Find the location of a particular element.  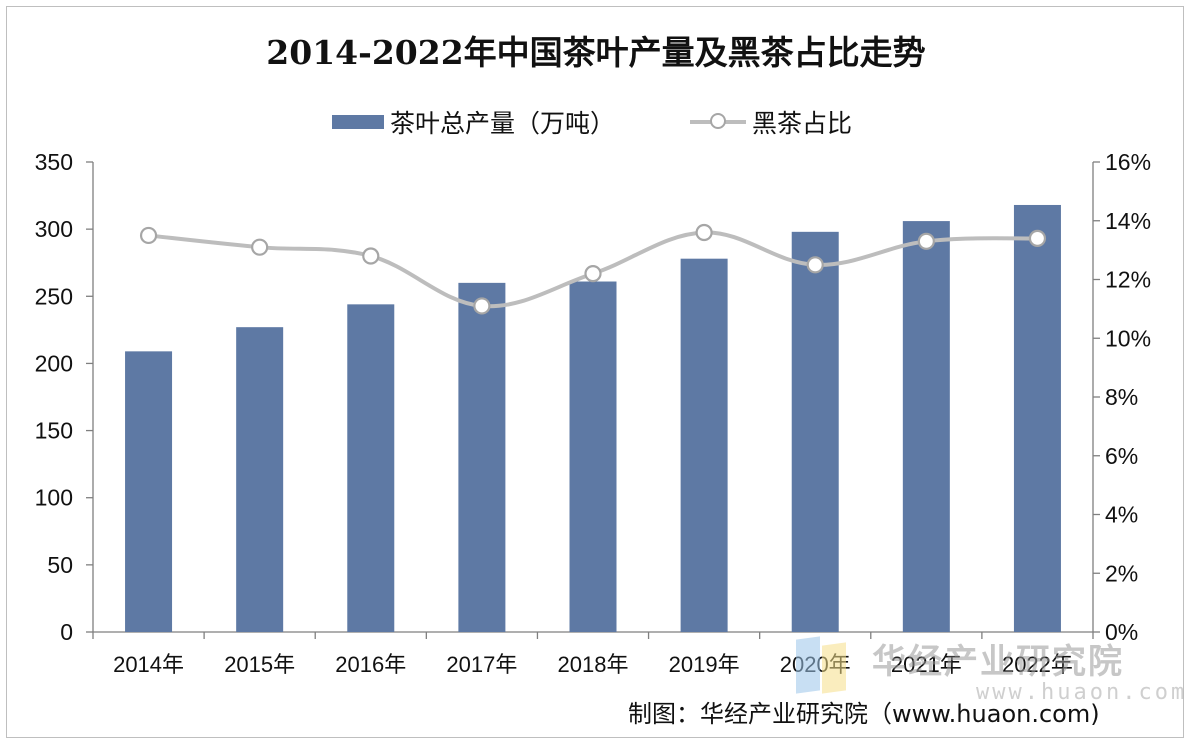

legend-label-bars: 茶叶总产量（万吨） is located at coordinates (503, 123).